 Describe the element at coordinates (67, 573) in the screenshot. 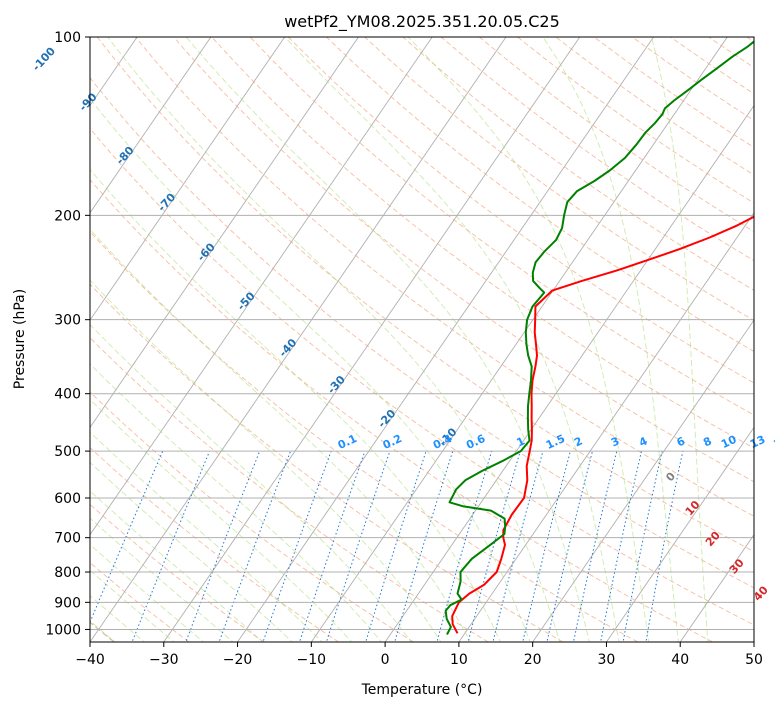

I see `y-tick-label: 800` at that location.